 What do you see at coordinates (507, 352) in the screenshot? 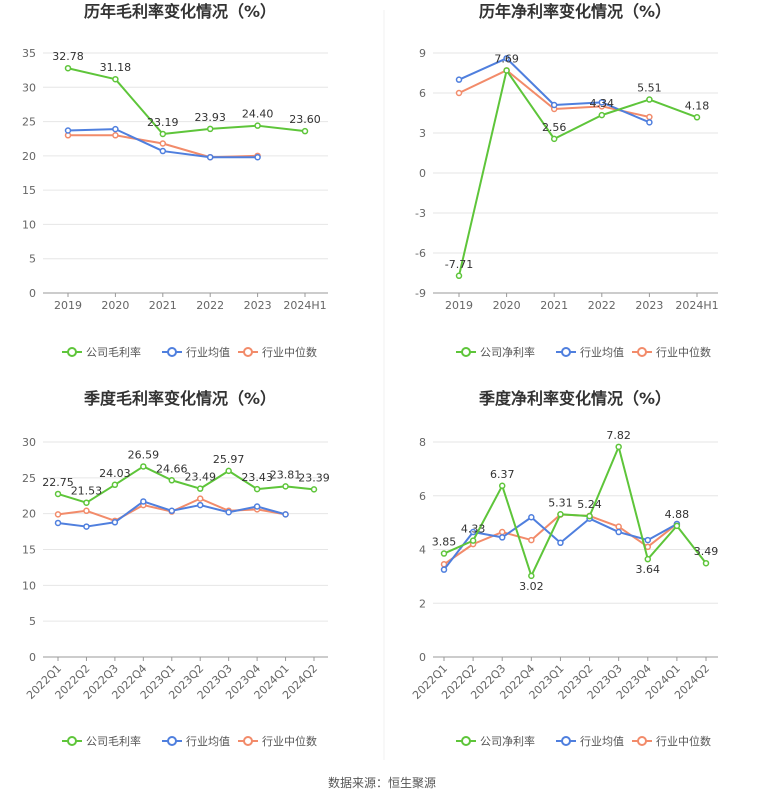
I see `legend-label: 公司净利率` at bounding box center [507, 352].